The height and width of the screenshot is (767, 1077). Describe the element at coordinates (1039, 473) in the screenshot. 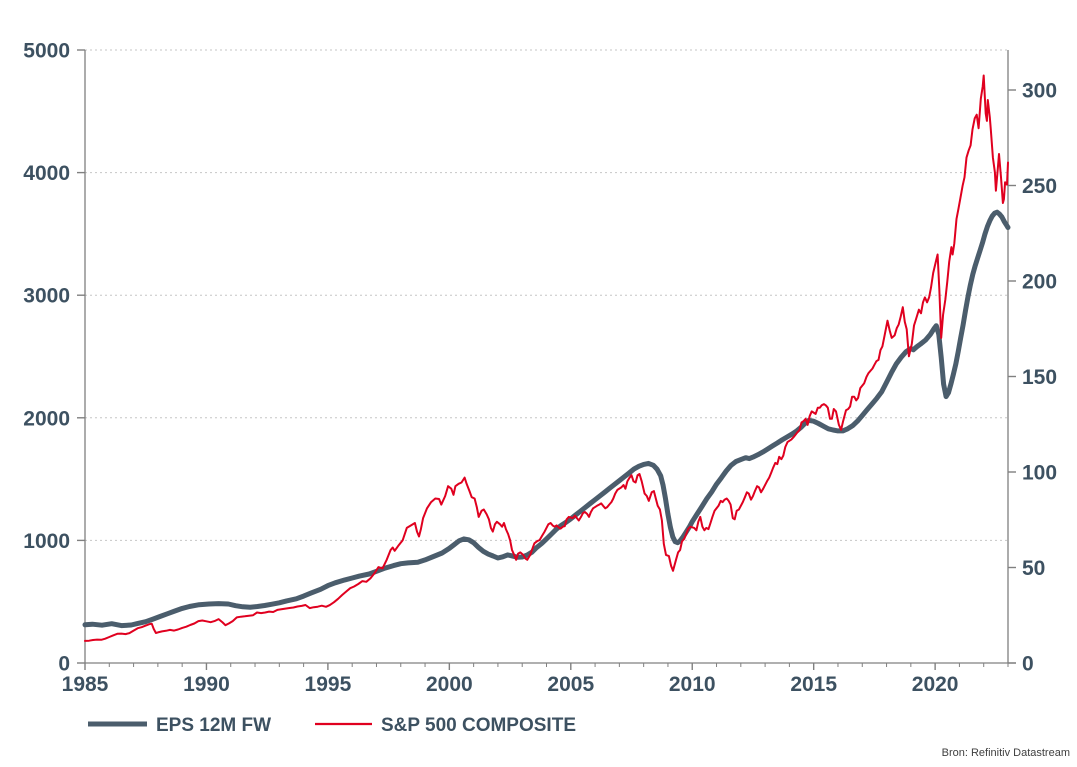

I see `right-tick-label: 100` at that location.